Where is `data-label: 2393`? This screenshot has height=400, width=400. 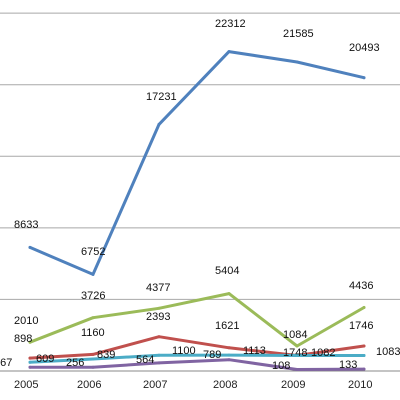 data-label: 2393 is located at coordinates (158, 317).